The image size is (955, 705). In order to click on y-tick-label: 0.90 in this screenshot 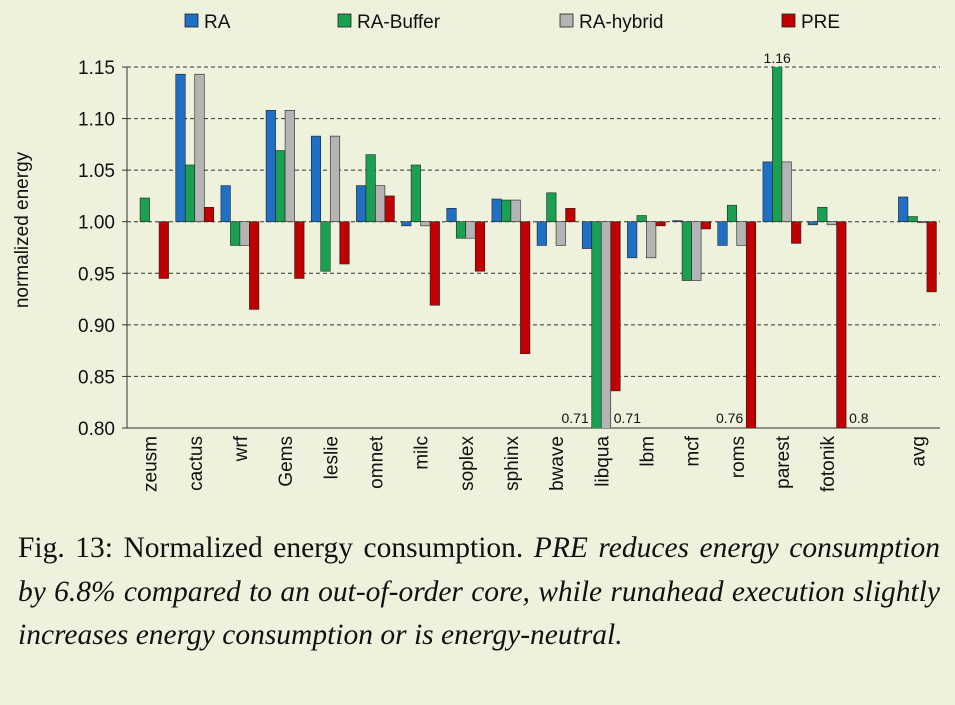, I will do `click(96, 326)`.